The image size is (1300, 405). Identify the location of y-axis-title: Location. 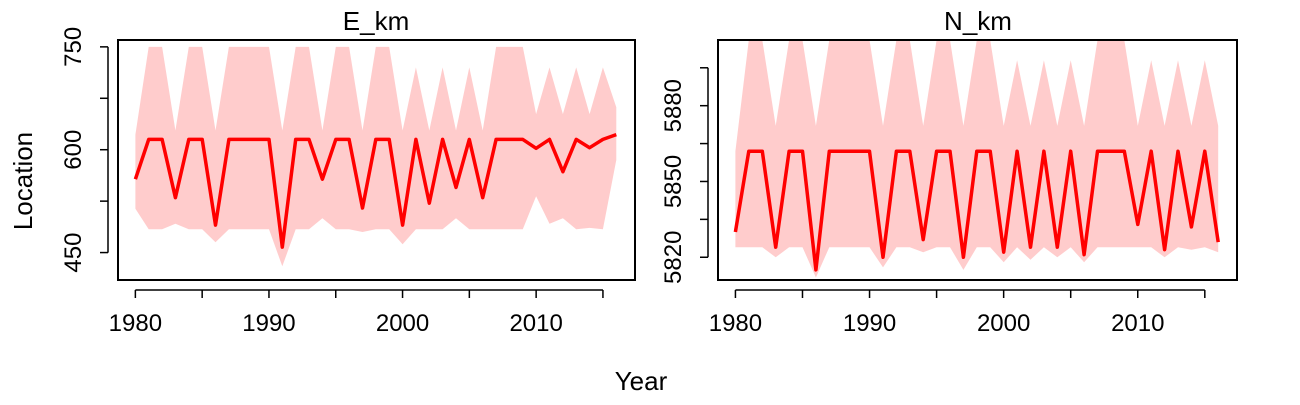
(23, 181).